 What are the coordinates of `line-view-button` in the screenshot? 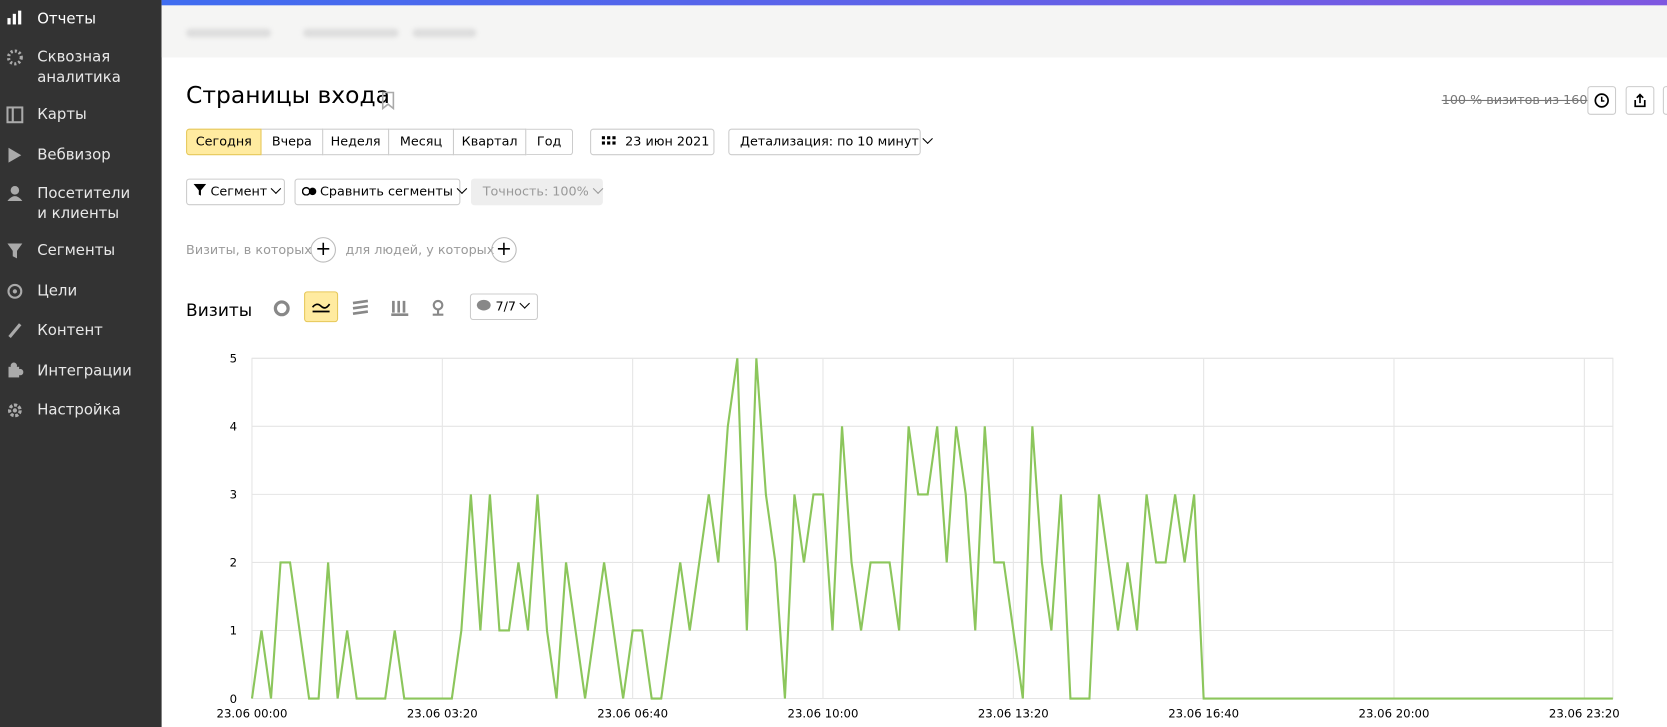 It's located at (321, 307).